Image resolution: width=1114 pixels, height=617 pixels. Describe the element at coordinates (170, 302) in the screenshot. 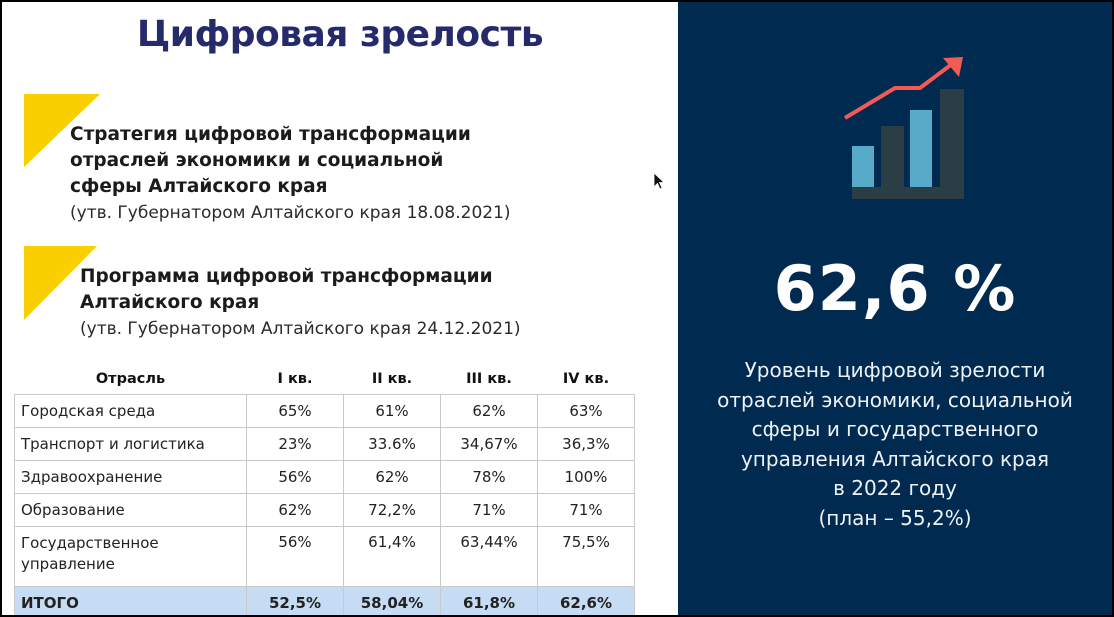

I see `document-heading-line: Алтайского края` at that location.